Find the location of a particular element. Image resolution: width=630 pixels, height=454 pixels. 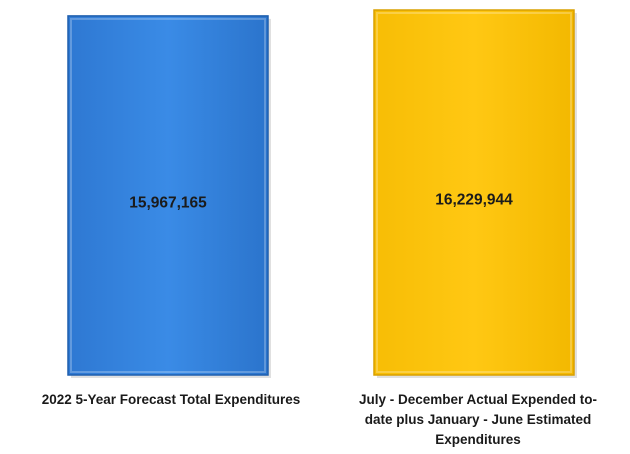

category-label: Expenditures is located at coordinates (478, 439).